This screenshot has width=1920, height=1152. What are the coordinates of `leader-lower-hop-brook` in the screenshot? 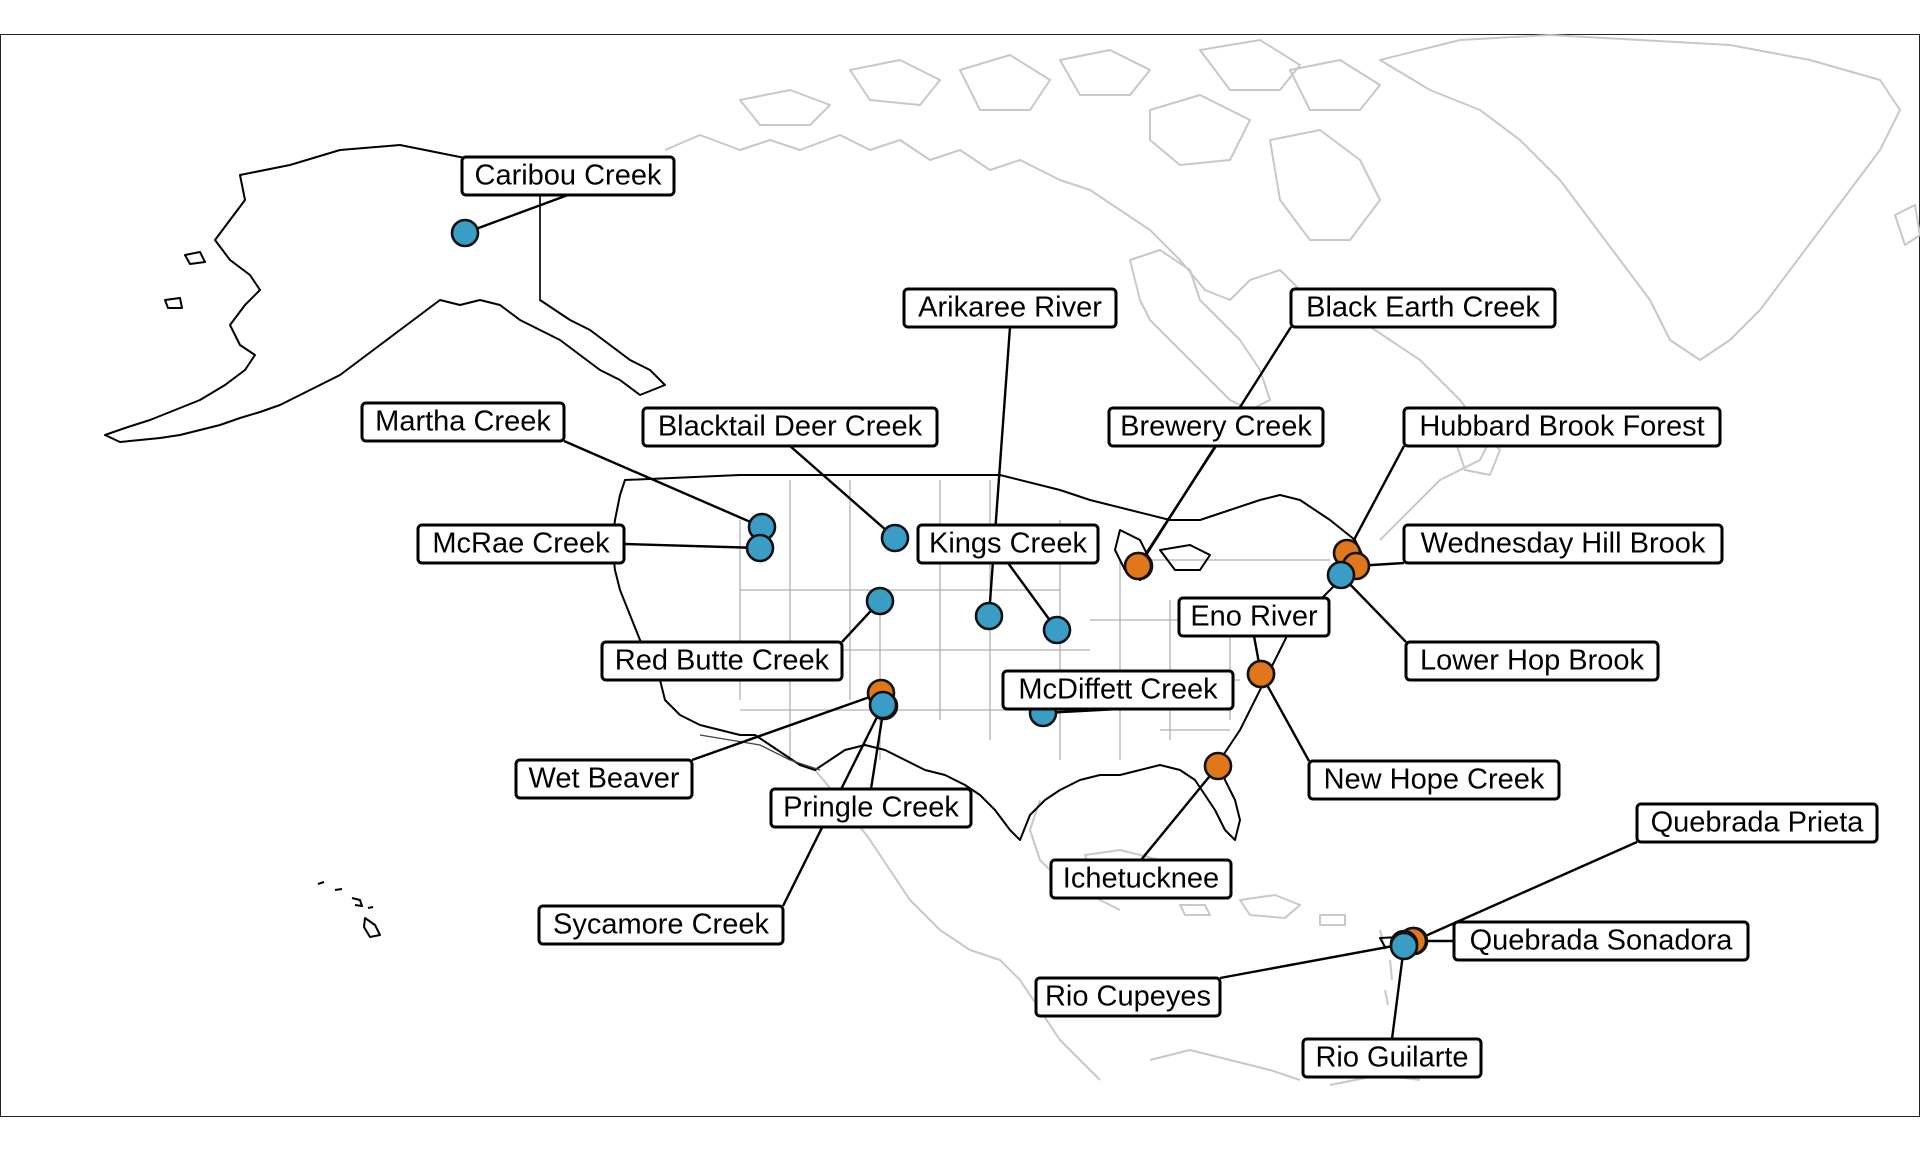 It's located at (1373, 608).